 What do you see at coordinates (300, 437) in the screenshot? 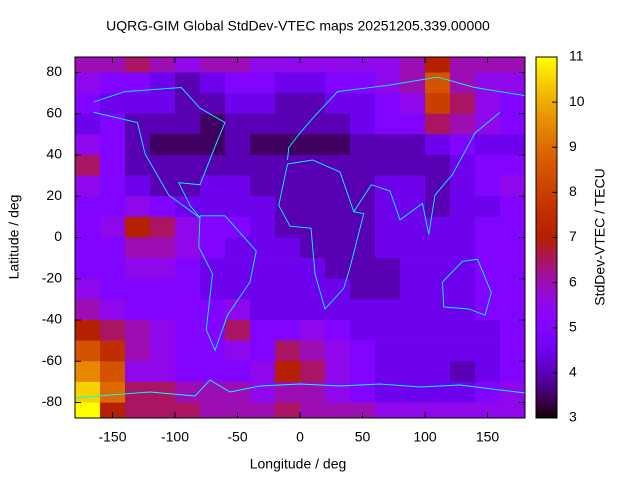
I see `x-tick-label: 0` at bounding box center [300, 437].